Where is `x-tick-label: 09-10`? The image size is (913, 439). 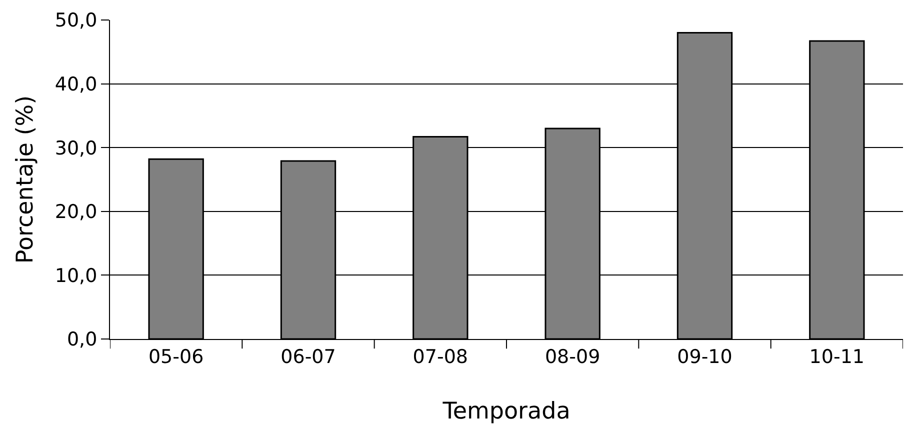
x-tick-label: 09-10 is located at coordinates (704, 357).